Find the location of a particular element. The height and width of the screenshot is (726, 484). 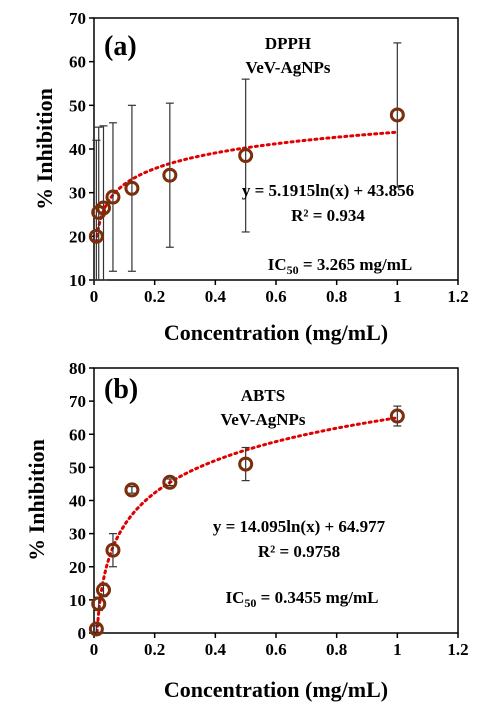

panel-label: (a) is located at coordinates (120, 46).